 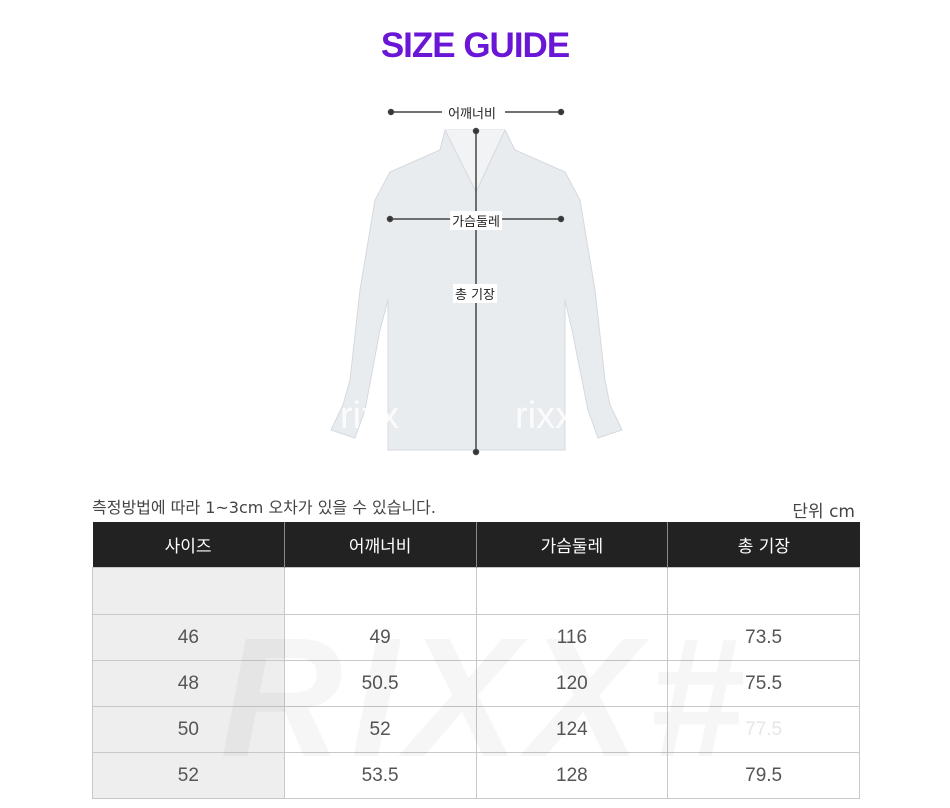 What do you see at coordinates (188, 545) in the screenshot?
I see `header-size: 사이즈` at bounding box center [188, 545].